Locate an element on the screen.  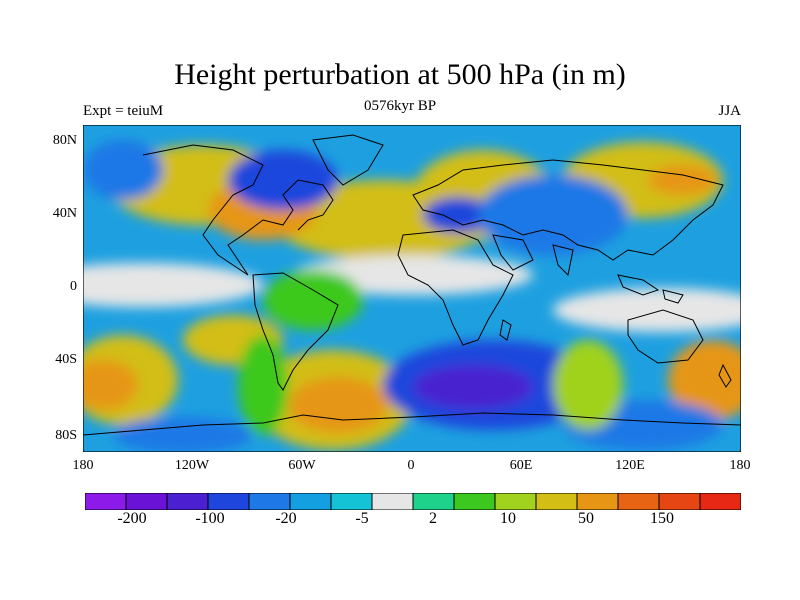
colorbar-label: -5 is located at coordinates (362, 518).